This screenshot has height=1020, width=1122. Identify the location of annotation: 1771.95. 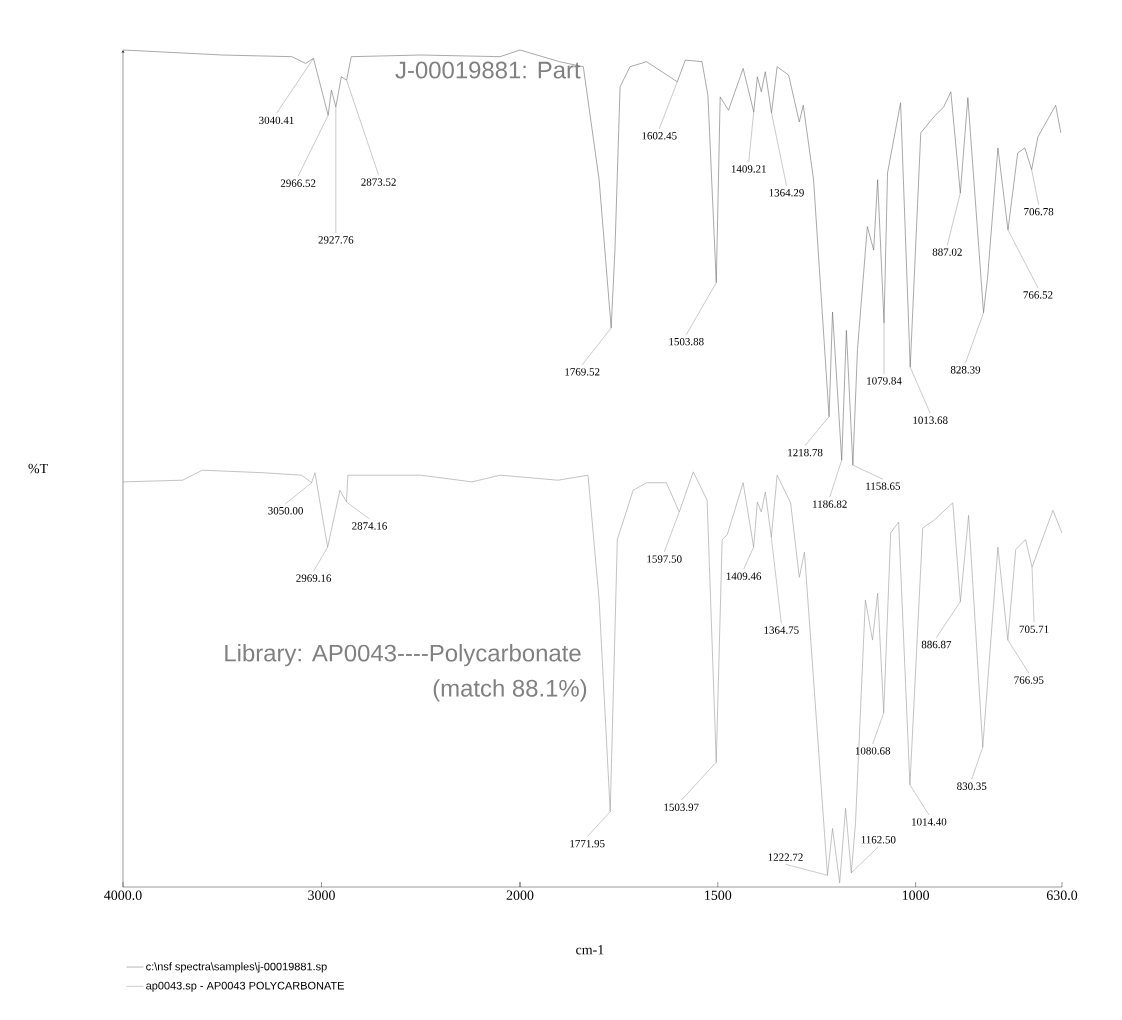
(587, 843).